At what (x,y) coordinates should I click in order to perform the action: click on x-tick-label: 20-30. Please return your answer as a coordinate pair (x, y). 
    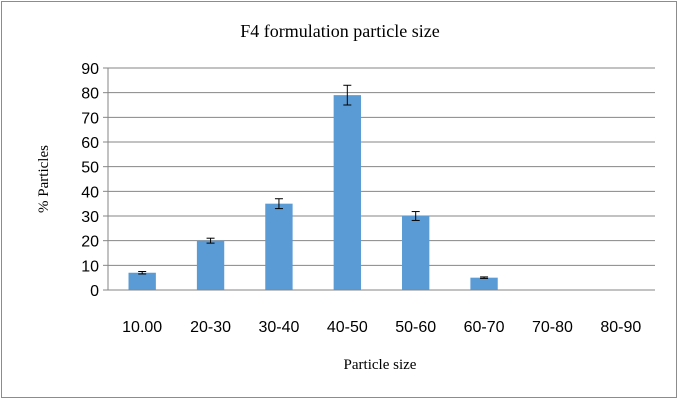
    Looking at the image, I should click on (210, 327).